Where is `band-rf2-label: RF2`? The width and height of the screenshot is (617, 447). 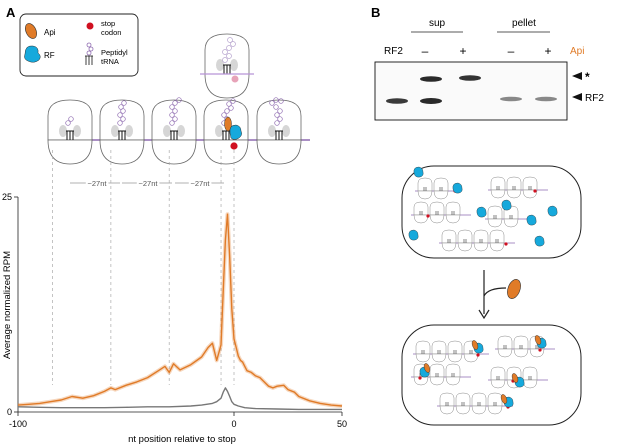
band-rf2-label: RF2 is located at coordinates (594, 98).